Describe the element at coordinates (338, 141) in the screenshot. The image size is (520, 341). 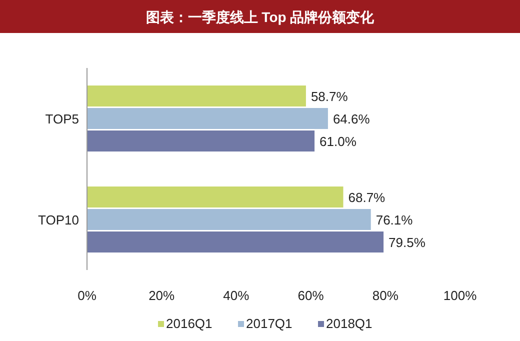
I see `data-label: 61.0%` at that location.